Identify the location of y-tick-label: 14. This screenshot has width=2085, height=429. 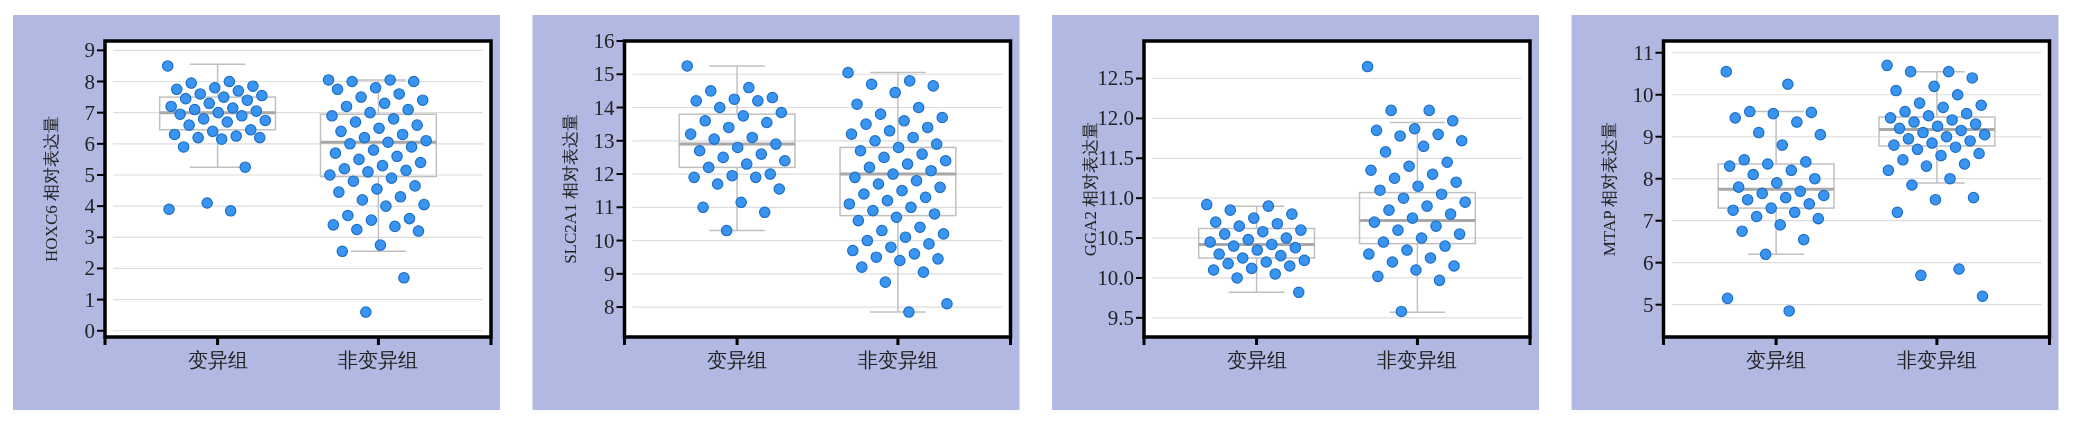
(604, 107).